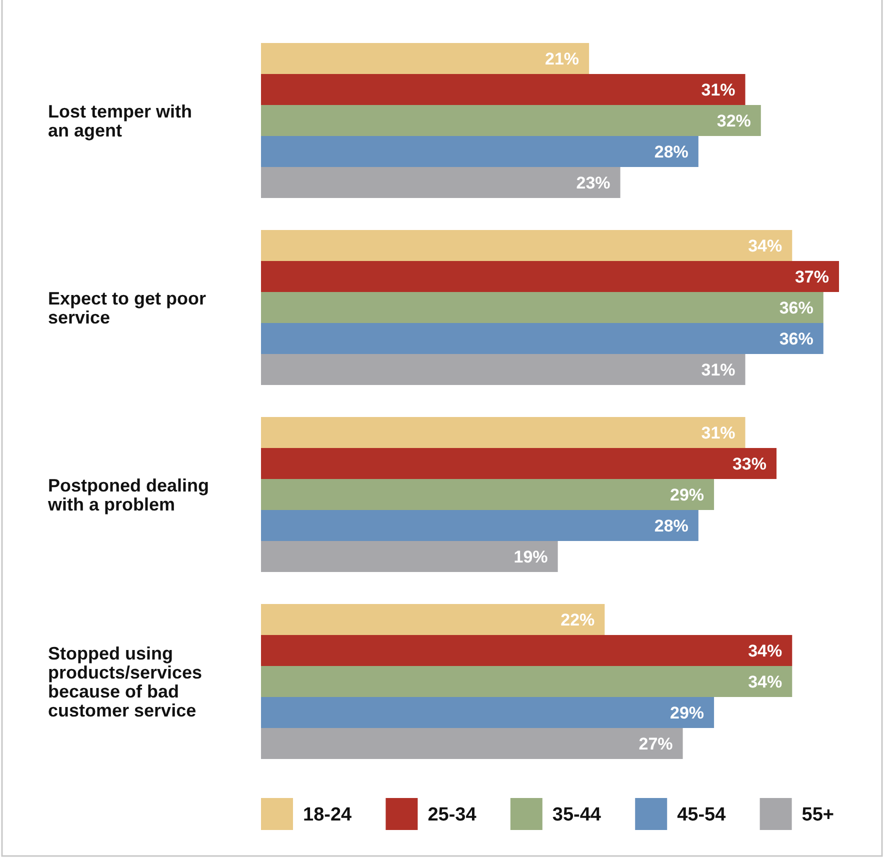 The height and width of the screenshot is (859, 886). What do you see at coordinates (125, 681) in the screenshot?
I see `y-tick-label: Stopped using products/services because of bad customer service` at bounding box center [125, 681].